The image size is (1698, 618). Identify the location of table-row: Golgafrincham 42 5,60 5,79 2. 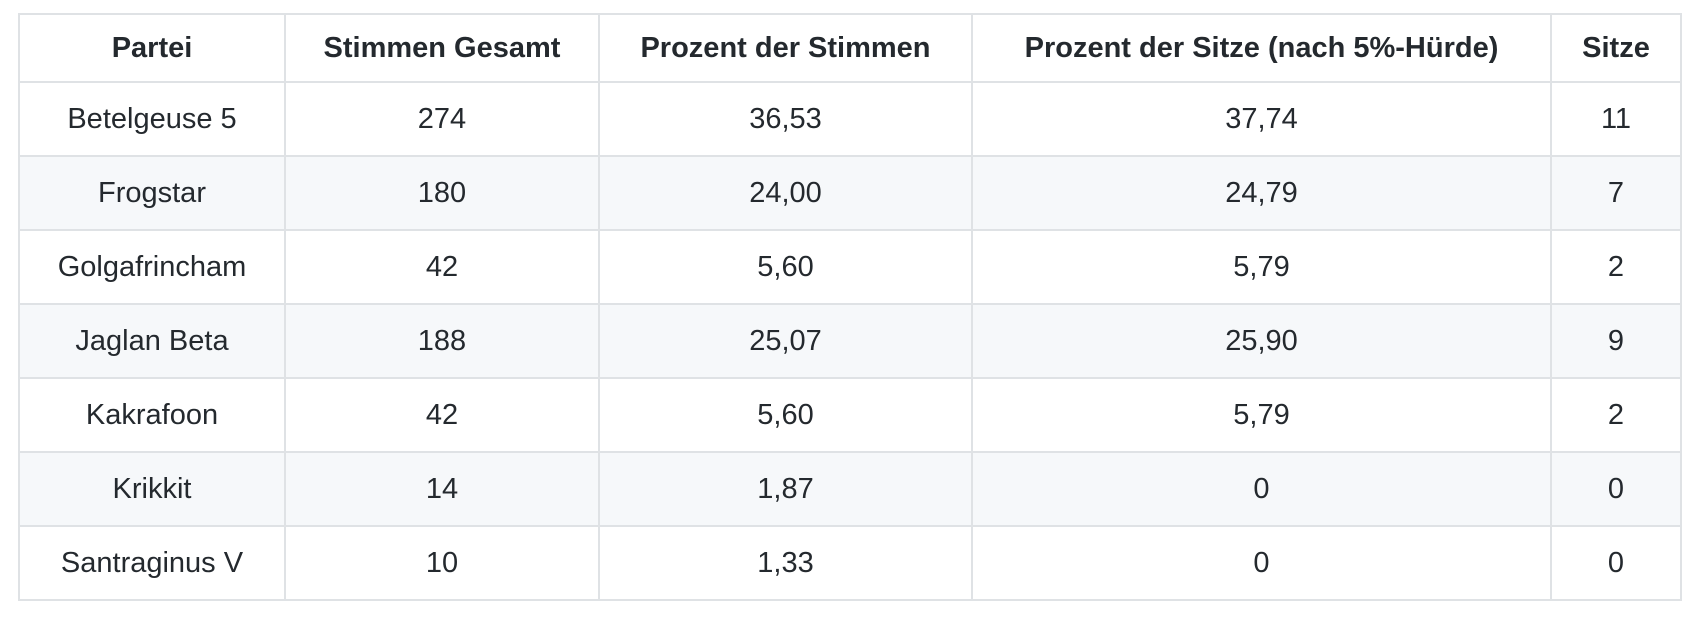
(850, 267).